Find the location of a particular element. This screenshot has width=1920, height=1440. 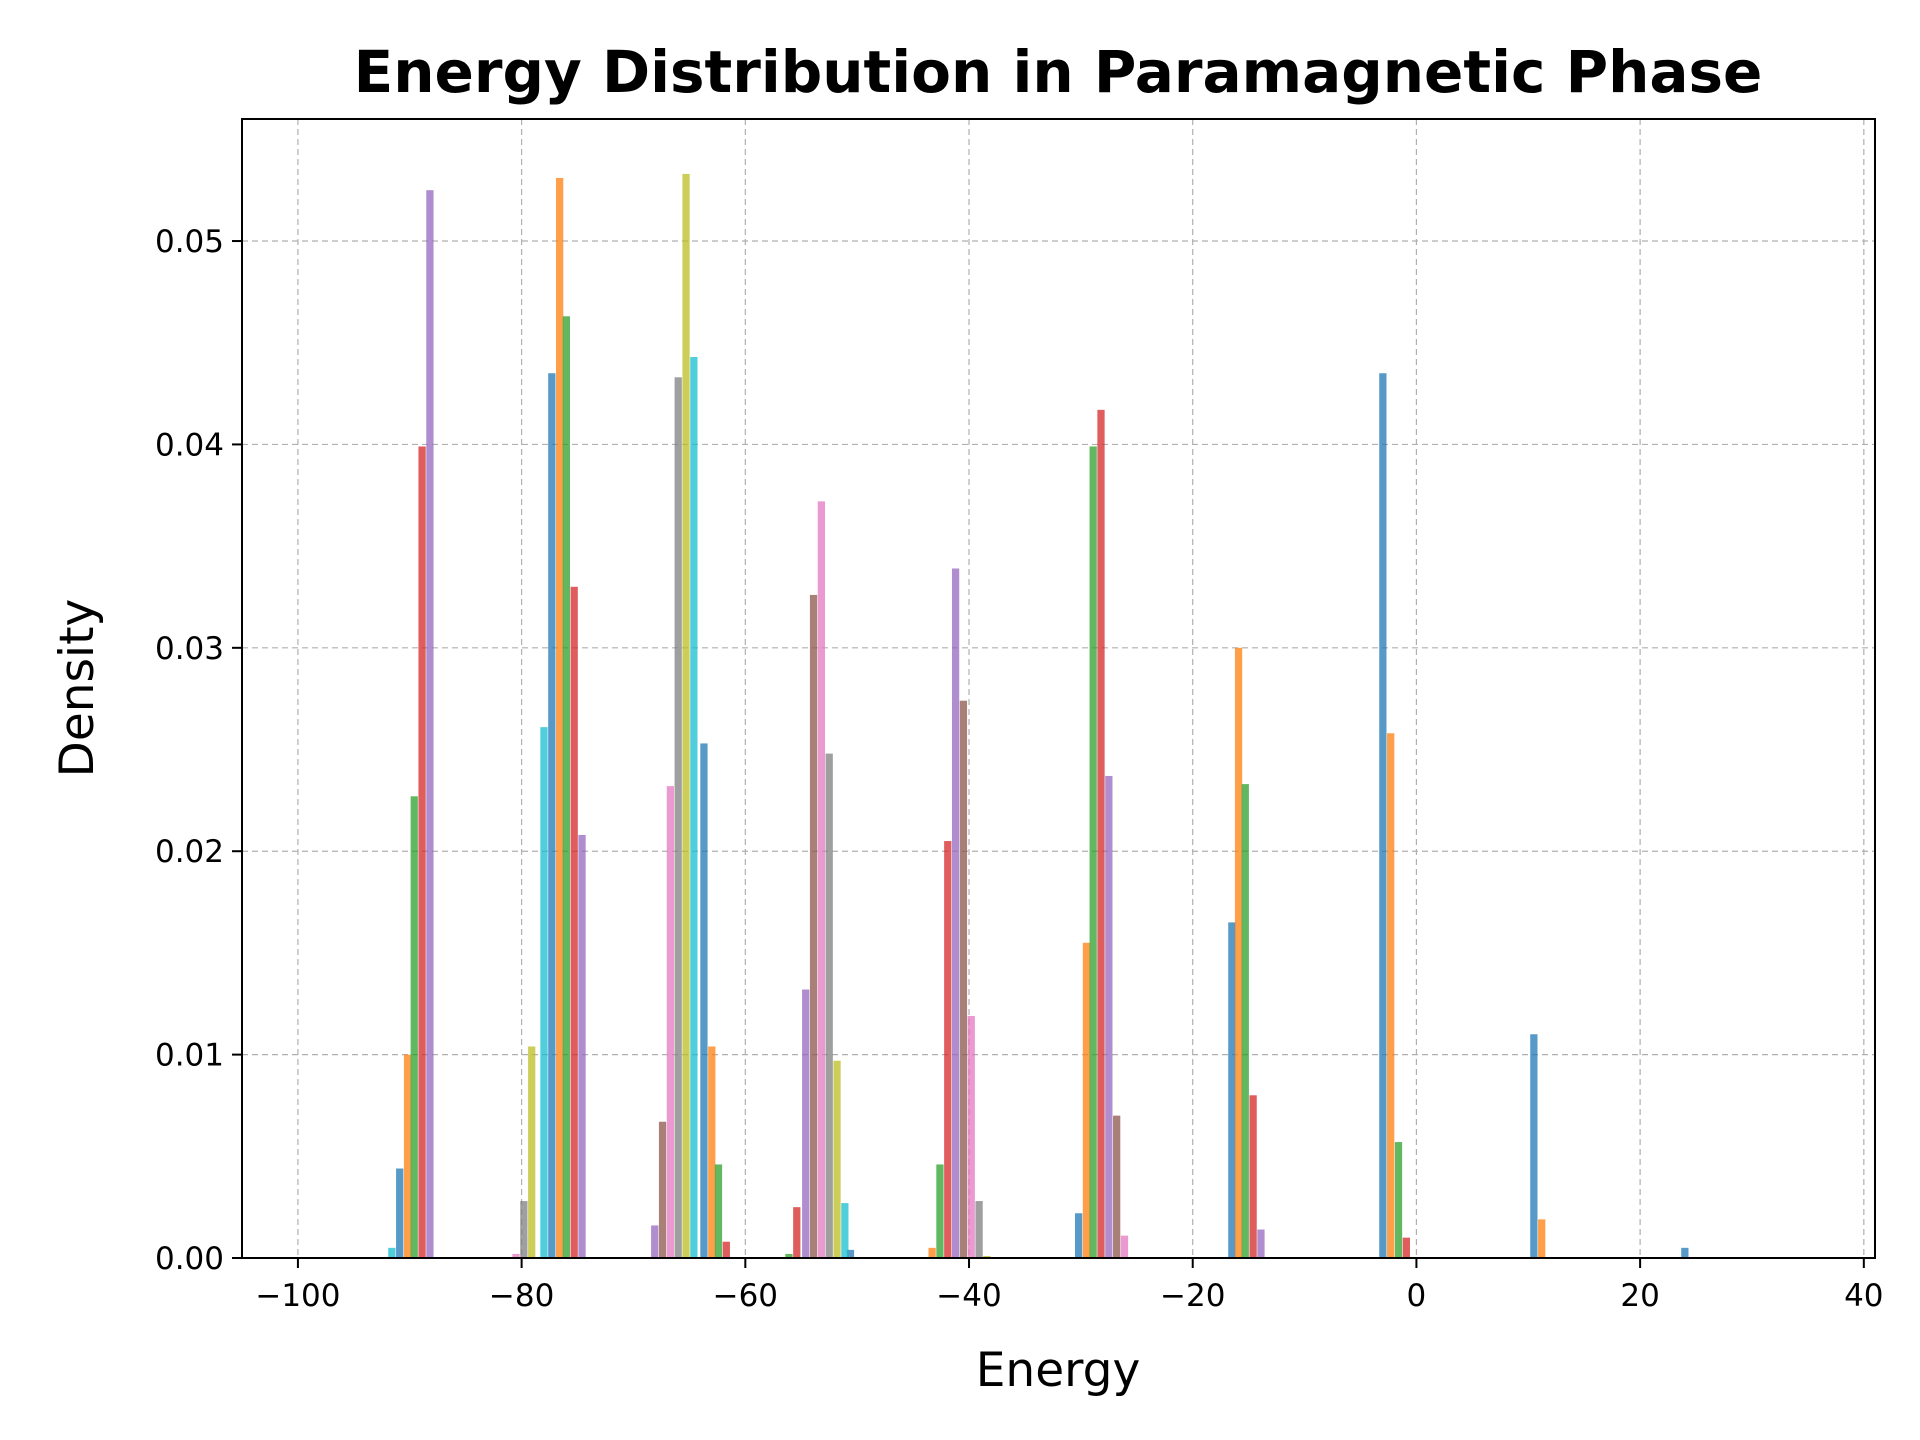

x-tick-label: −100 is located at coordinates (297, 1296).